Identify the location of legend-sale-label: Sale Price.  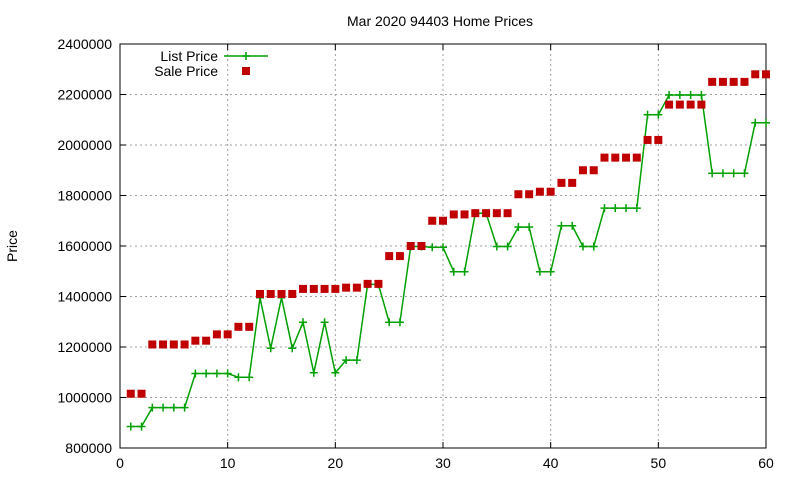
(186, 71).